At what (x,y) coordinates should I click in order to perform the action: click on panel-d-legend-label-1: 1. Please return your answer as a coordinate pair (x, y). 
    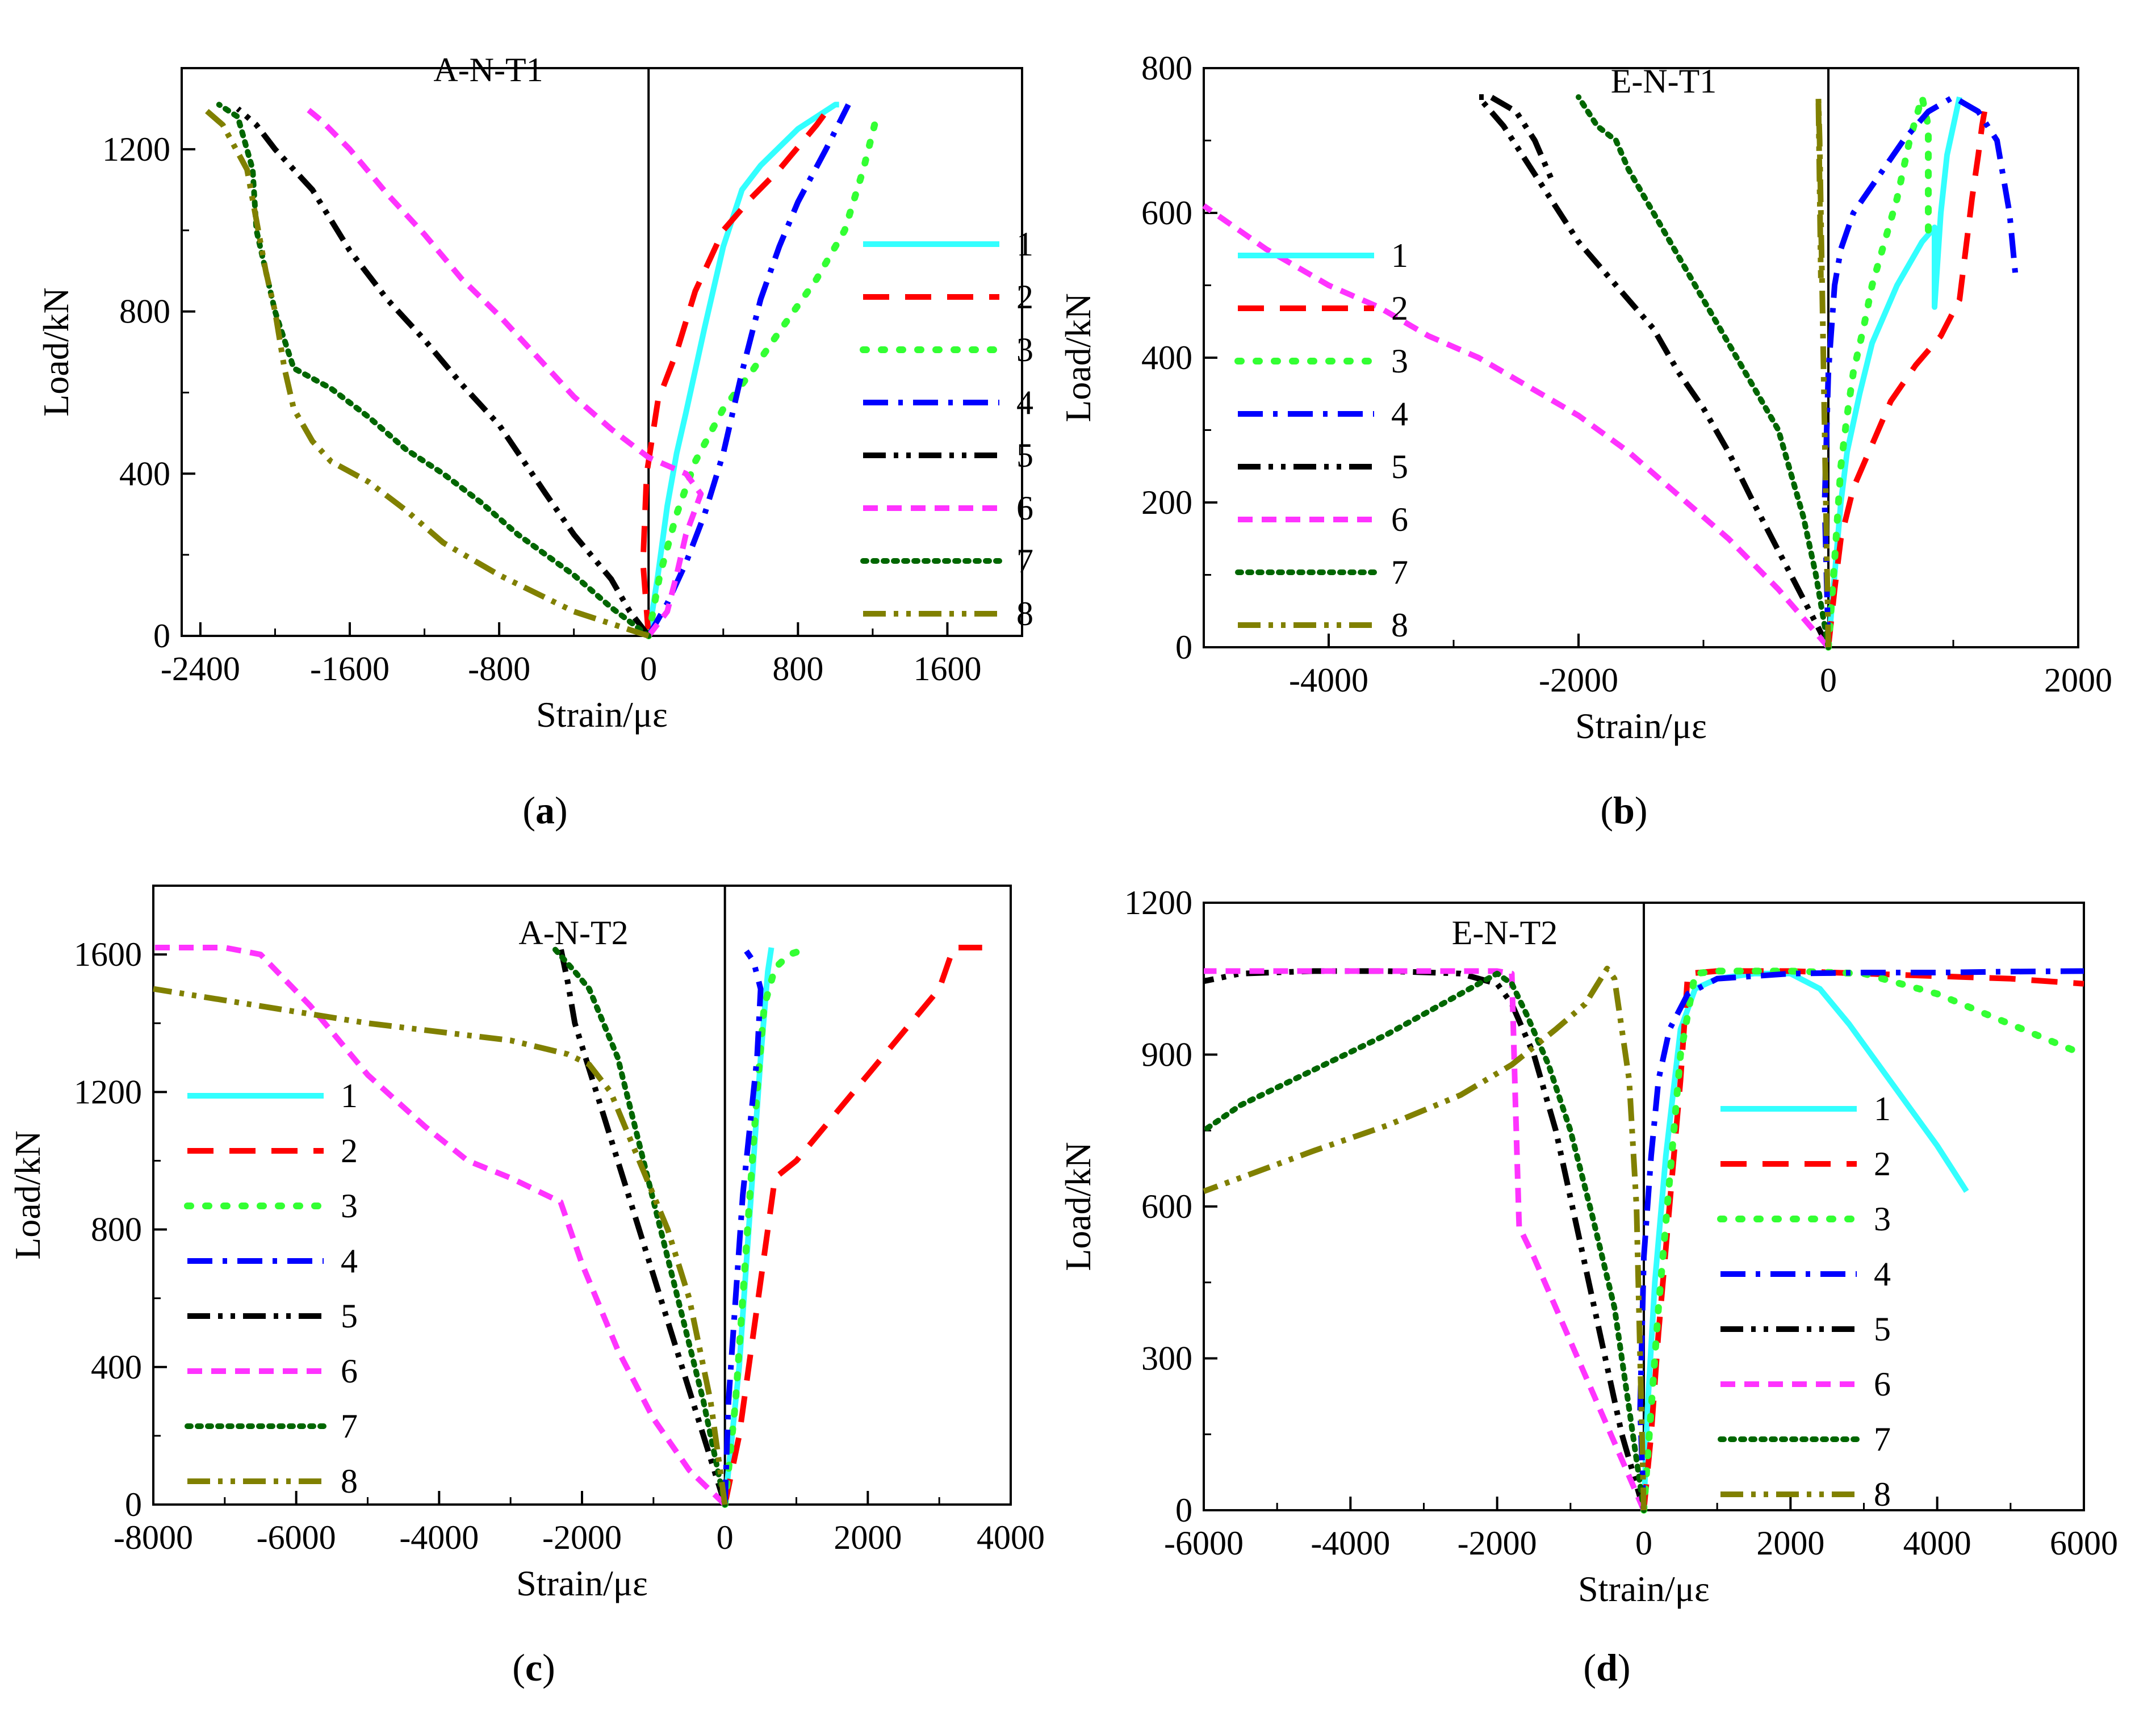
    Looking at the image, I should click on (1882, 1109).